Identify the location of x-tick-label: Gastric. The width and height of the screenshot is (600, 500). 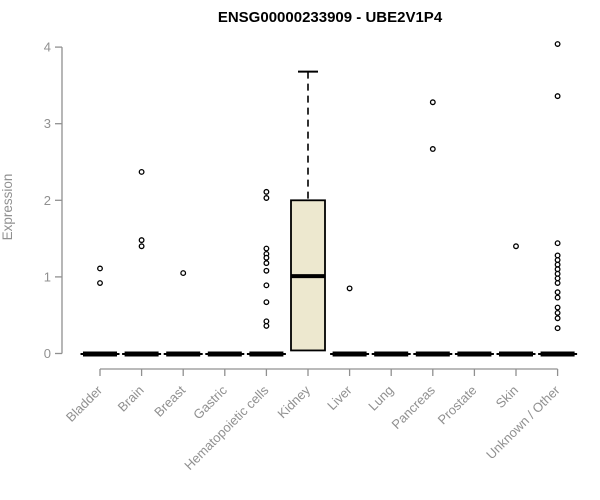
(210, 402).